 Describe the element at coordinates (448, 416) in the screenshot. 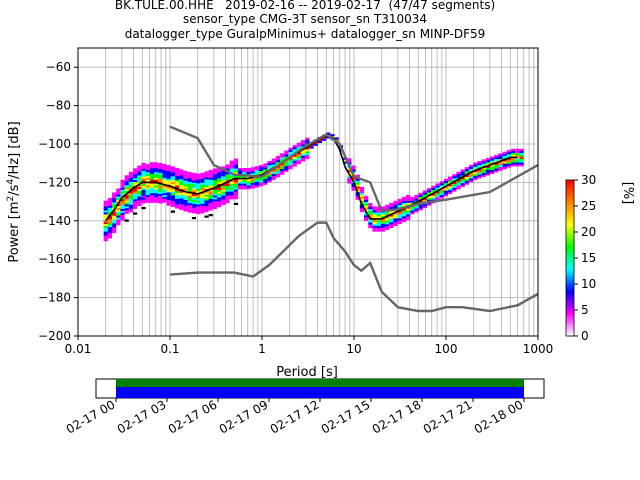

I see `timeline-tick-label: 02-17 21` at that location.